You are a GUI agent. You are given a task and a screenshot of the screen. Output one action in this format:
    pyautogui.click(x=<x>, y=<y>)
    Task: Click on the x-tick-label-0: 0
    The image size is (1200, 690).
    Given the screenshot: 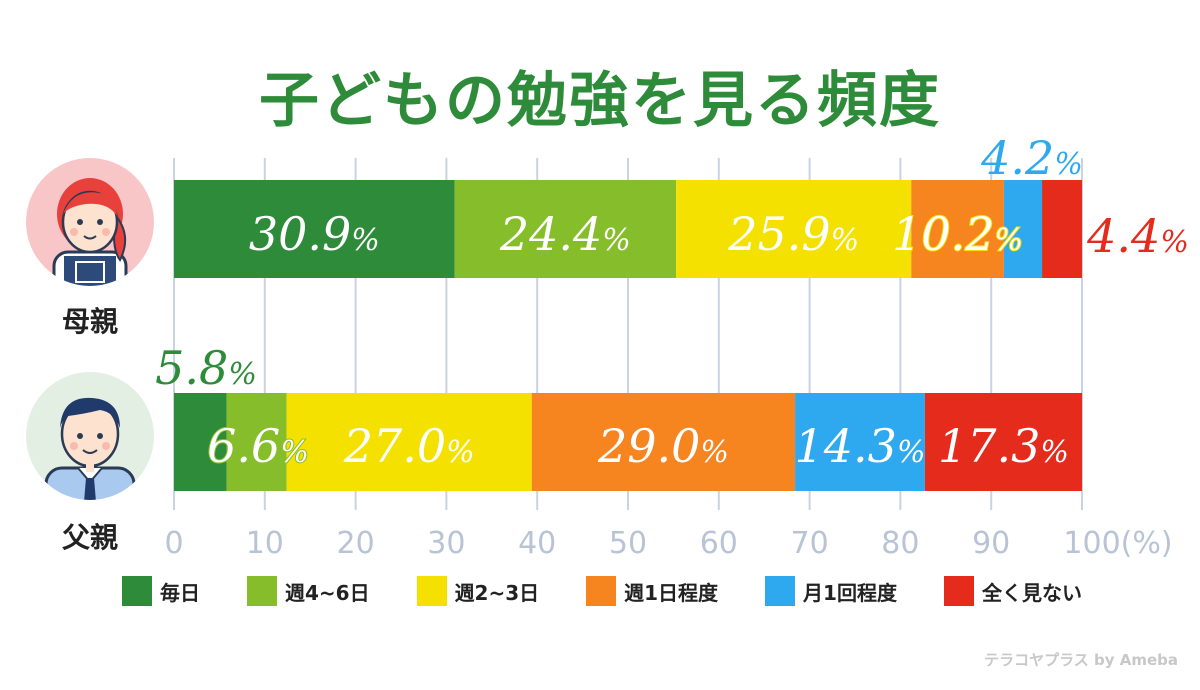 What is the action you would take?
    pyautogui.click(x=173, y=543)
    